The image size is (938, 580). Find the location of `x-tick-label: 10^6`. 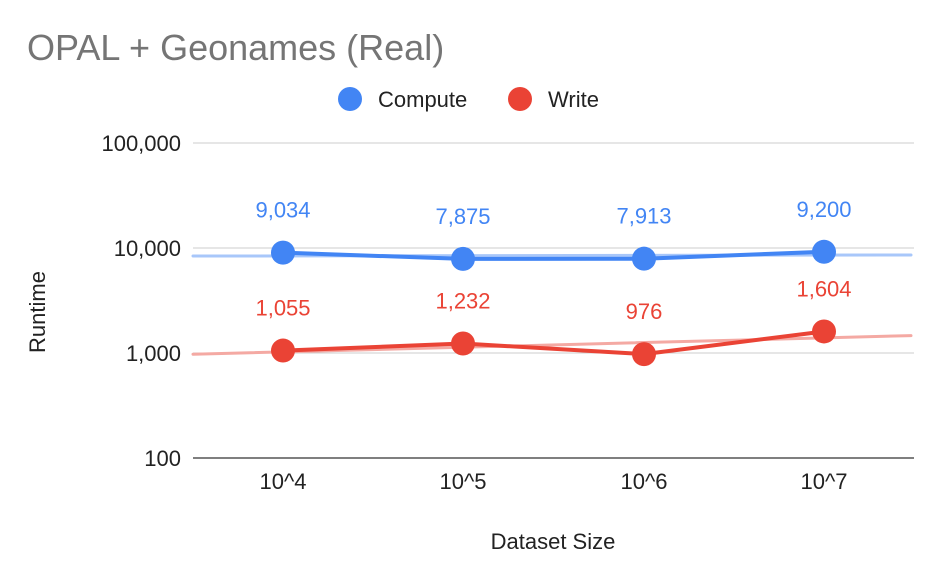

x-tick-label: 10^6 is located at coordinates (643, 481).